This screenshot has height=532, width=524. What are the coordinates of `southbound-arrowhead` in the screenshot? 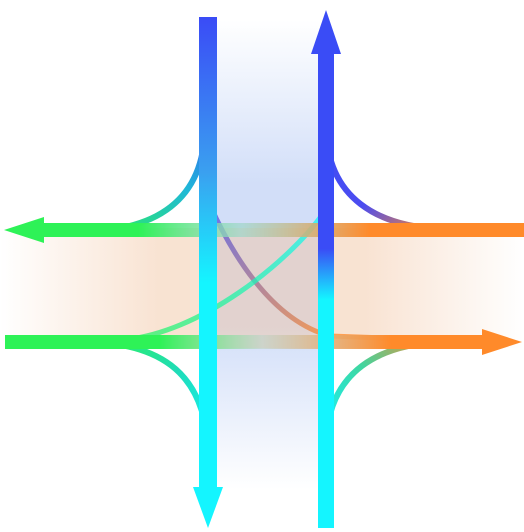 It's located at (208, 507).